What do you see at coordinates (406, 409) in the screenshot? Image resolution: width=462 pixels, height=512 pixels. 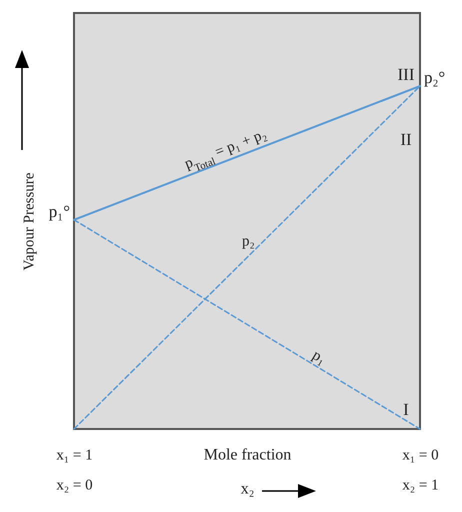 I see `annotation: I` at bounding box center [406, 409].